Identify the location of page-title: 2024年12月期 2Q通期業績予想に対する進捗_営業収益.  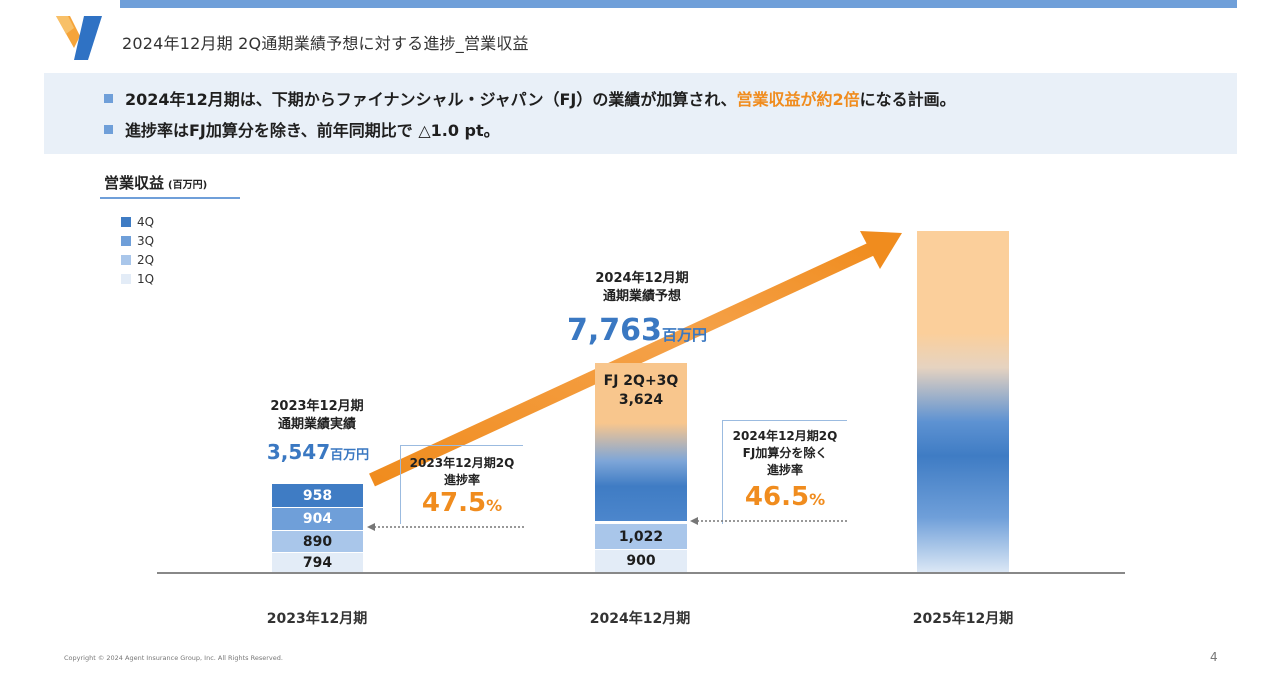
(325, 43).